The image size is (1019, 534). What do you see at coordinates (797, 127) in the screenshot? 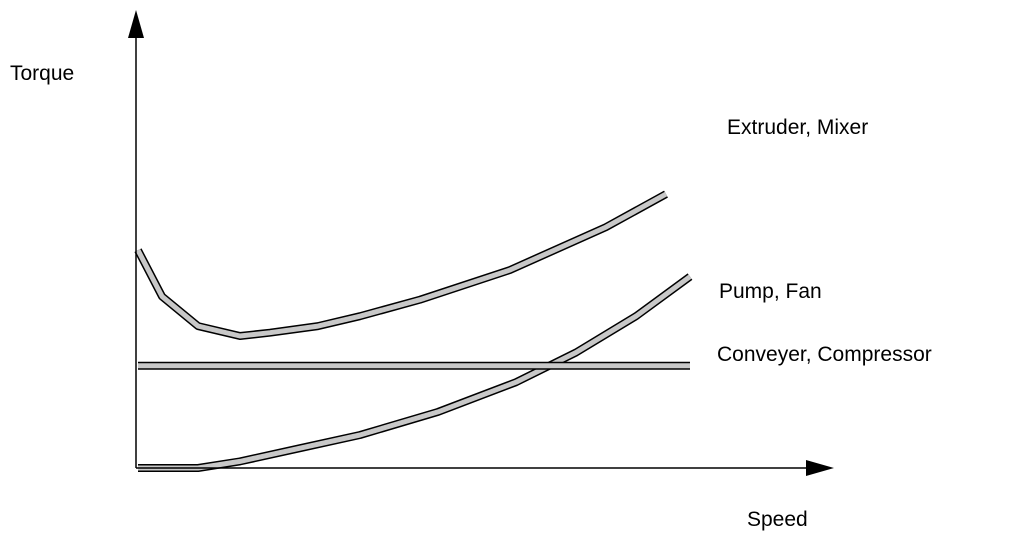
I see `series-label-extruder-mixer: Extruder, Mixer` at bounding box center [797, 127].